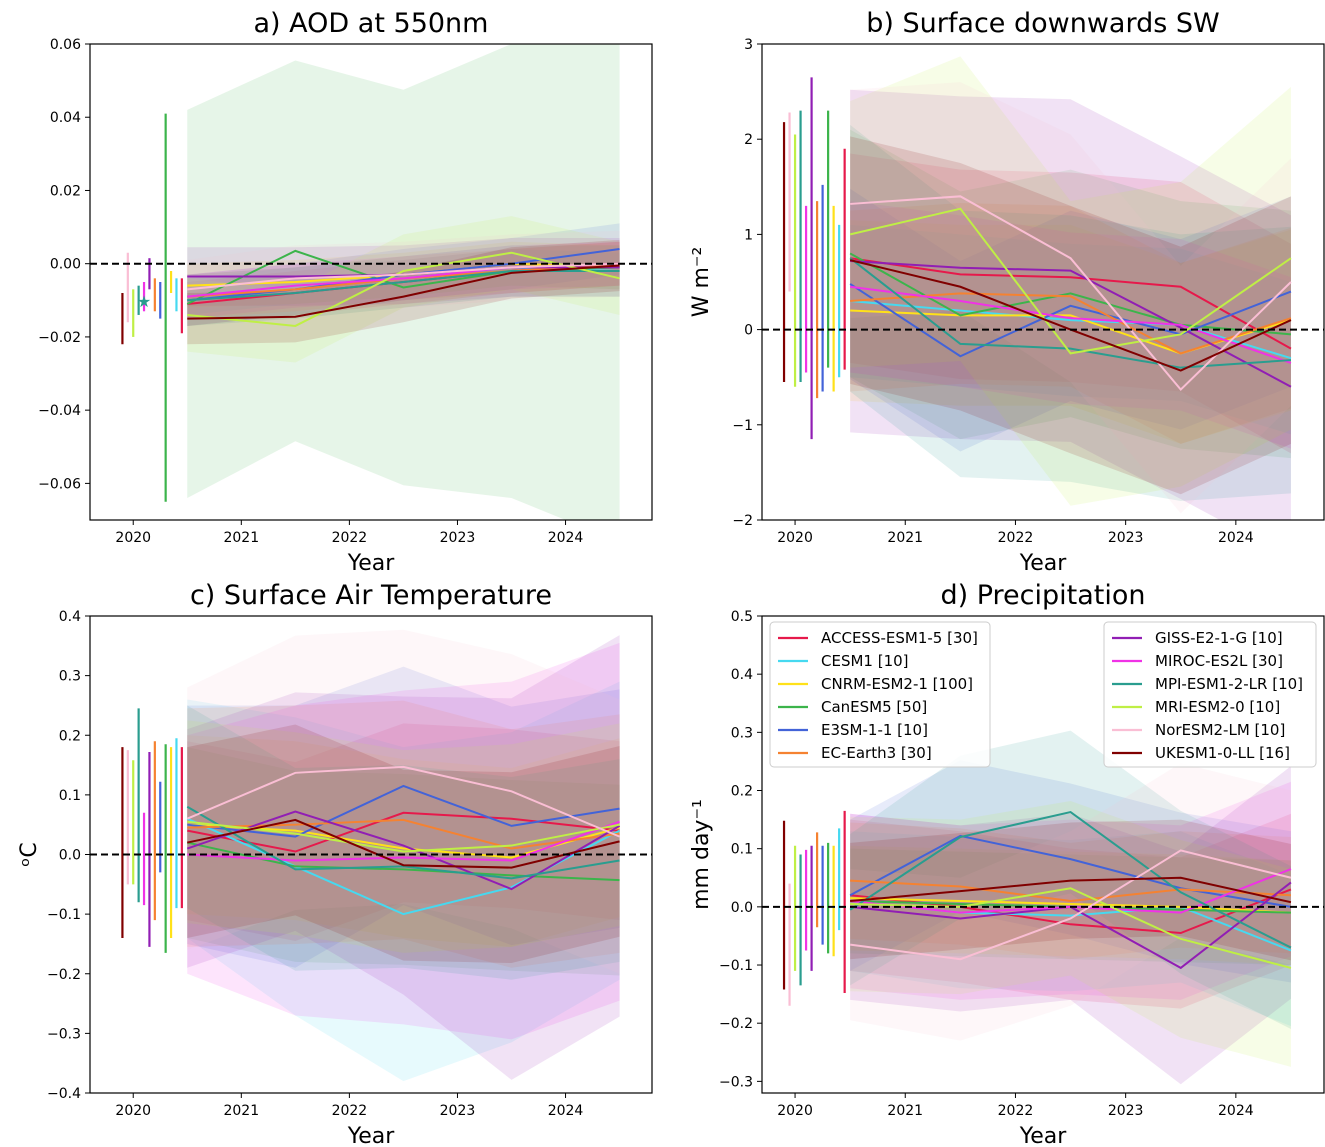 This screenshot has width=1325, height=1147. I want to click on legend-label: UKESM1-0-LL [16], so click(1222, 753).